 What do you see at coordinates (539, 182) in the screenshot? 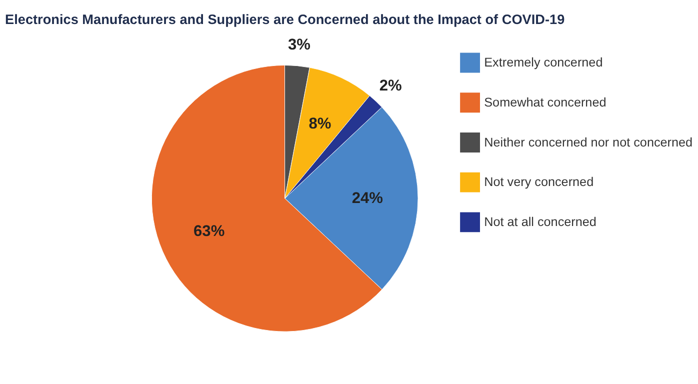
I see `legend-label: Not very concerned` at bounding box center [539, 182].